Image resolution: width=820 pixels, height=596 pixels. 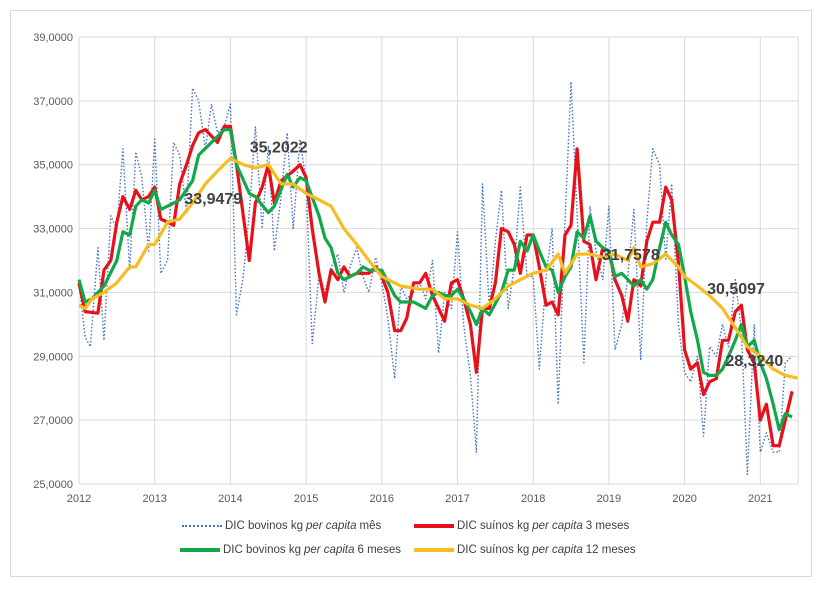 I want to click on y-tick-label: 37,0000, so click(x=53, y=102).